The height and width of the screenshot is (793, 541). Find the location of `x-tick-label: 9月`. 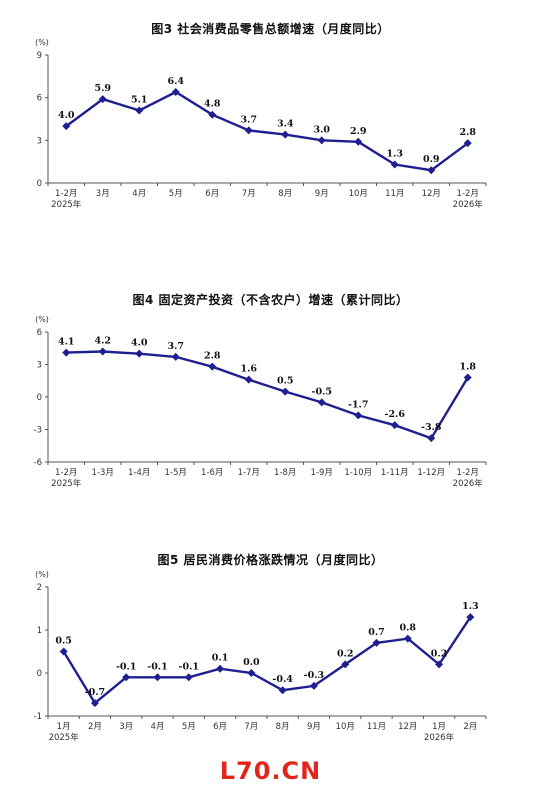

x-tick-label: 9月 is located at coordinates (314, 727).